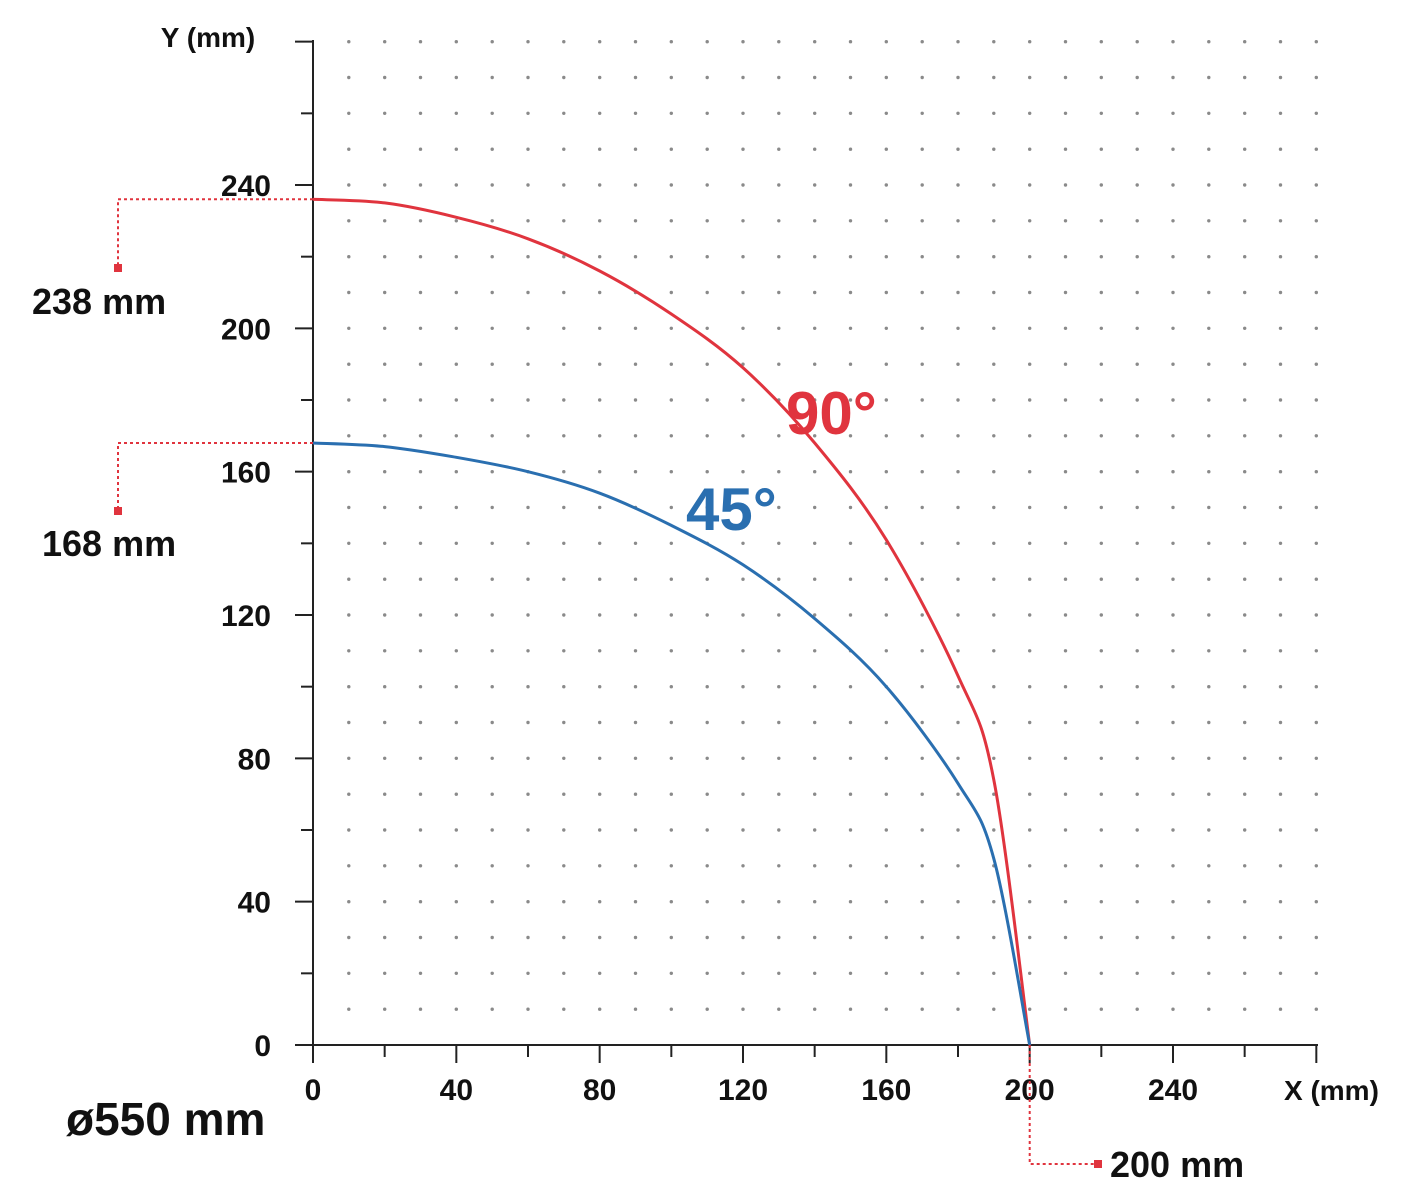  Describe the element at coordinates (109, 543) in the screenshot. I see `annotation-label-168: 168 mm` at that location.